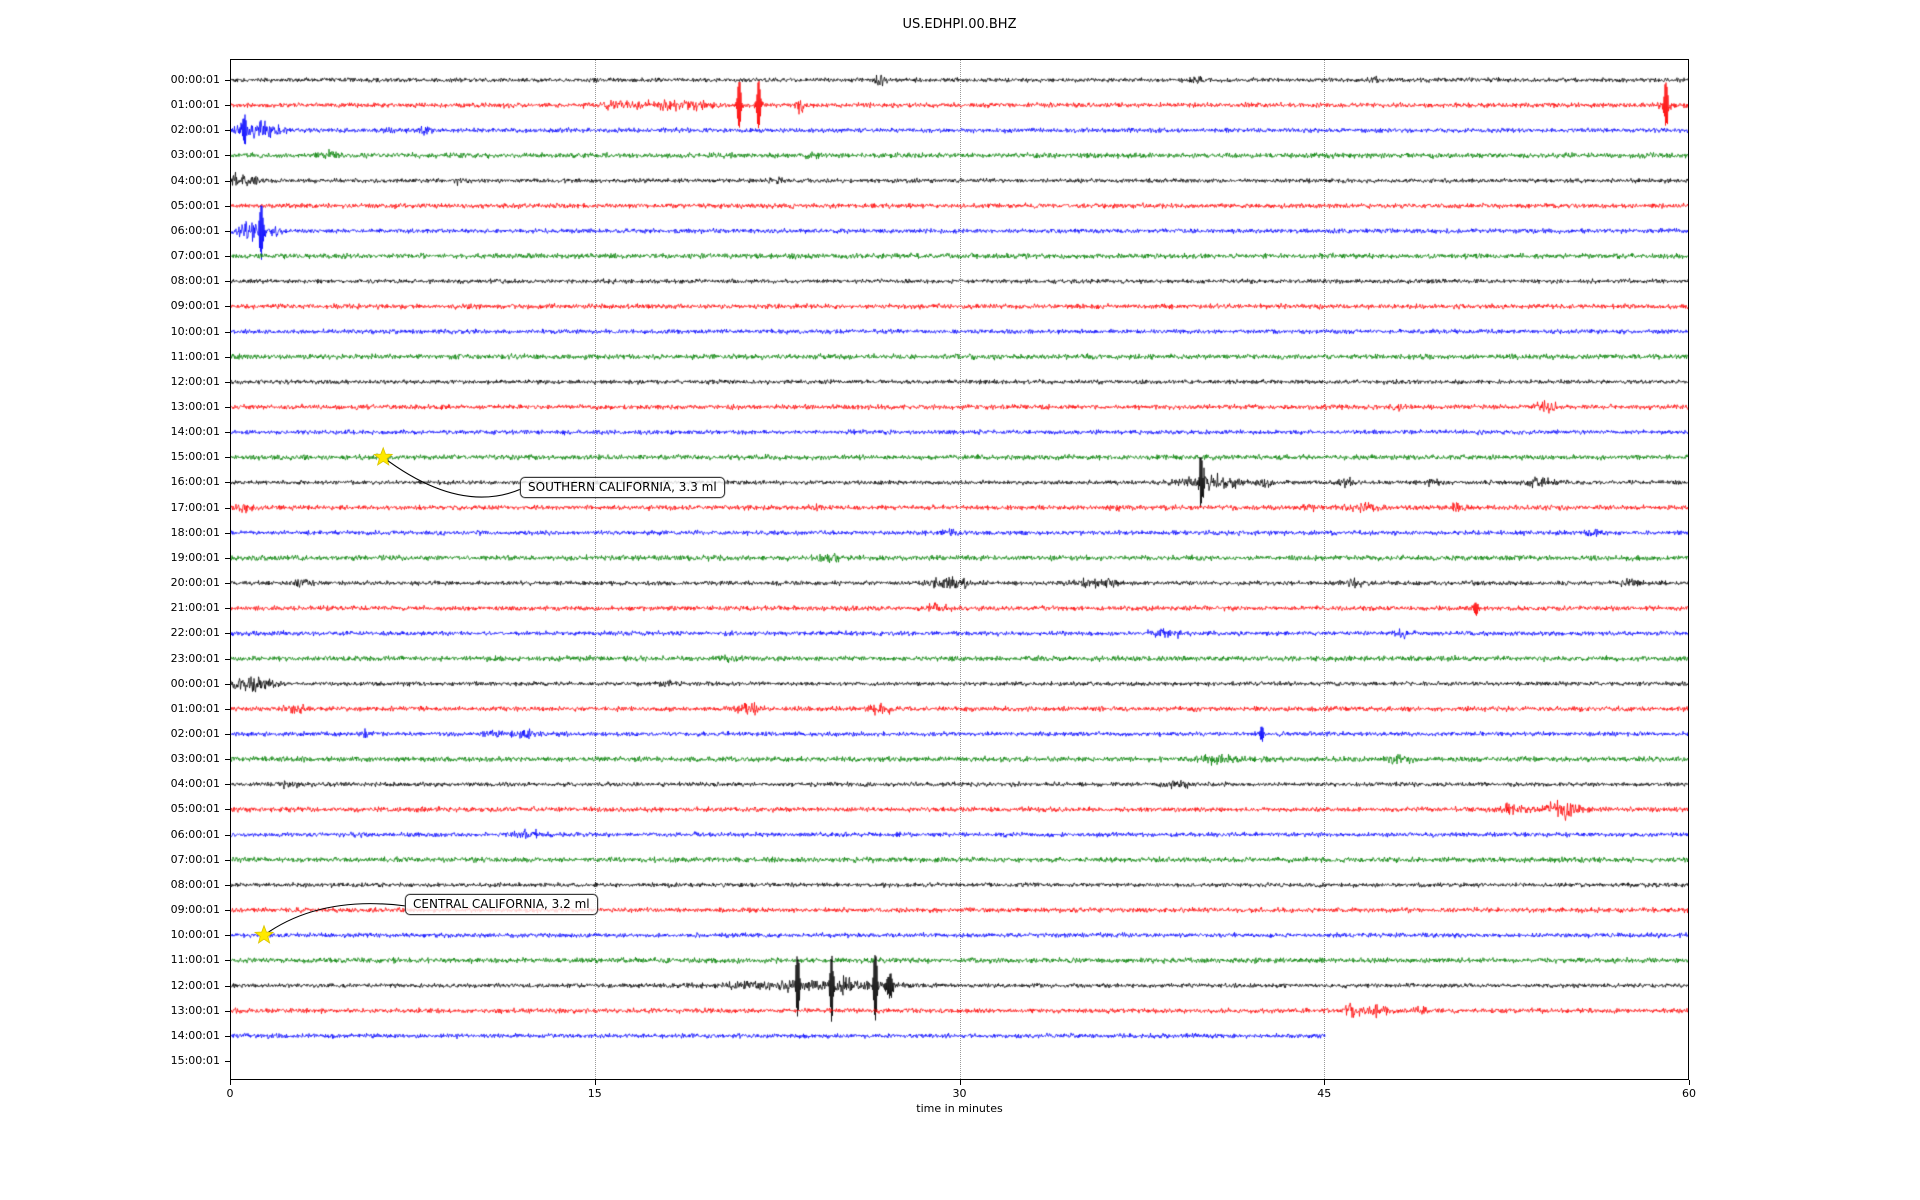 The image size is (1920, 1200). Describe the element at coordinates (959, 1108) in the screenshot. I see `x-axis-label: time in minutes` at that location.